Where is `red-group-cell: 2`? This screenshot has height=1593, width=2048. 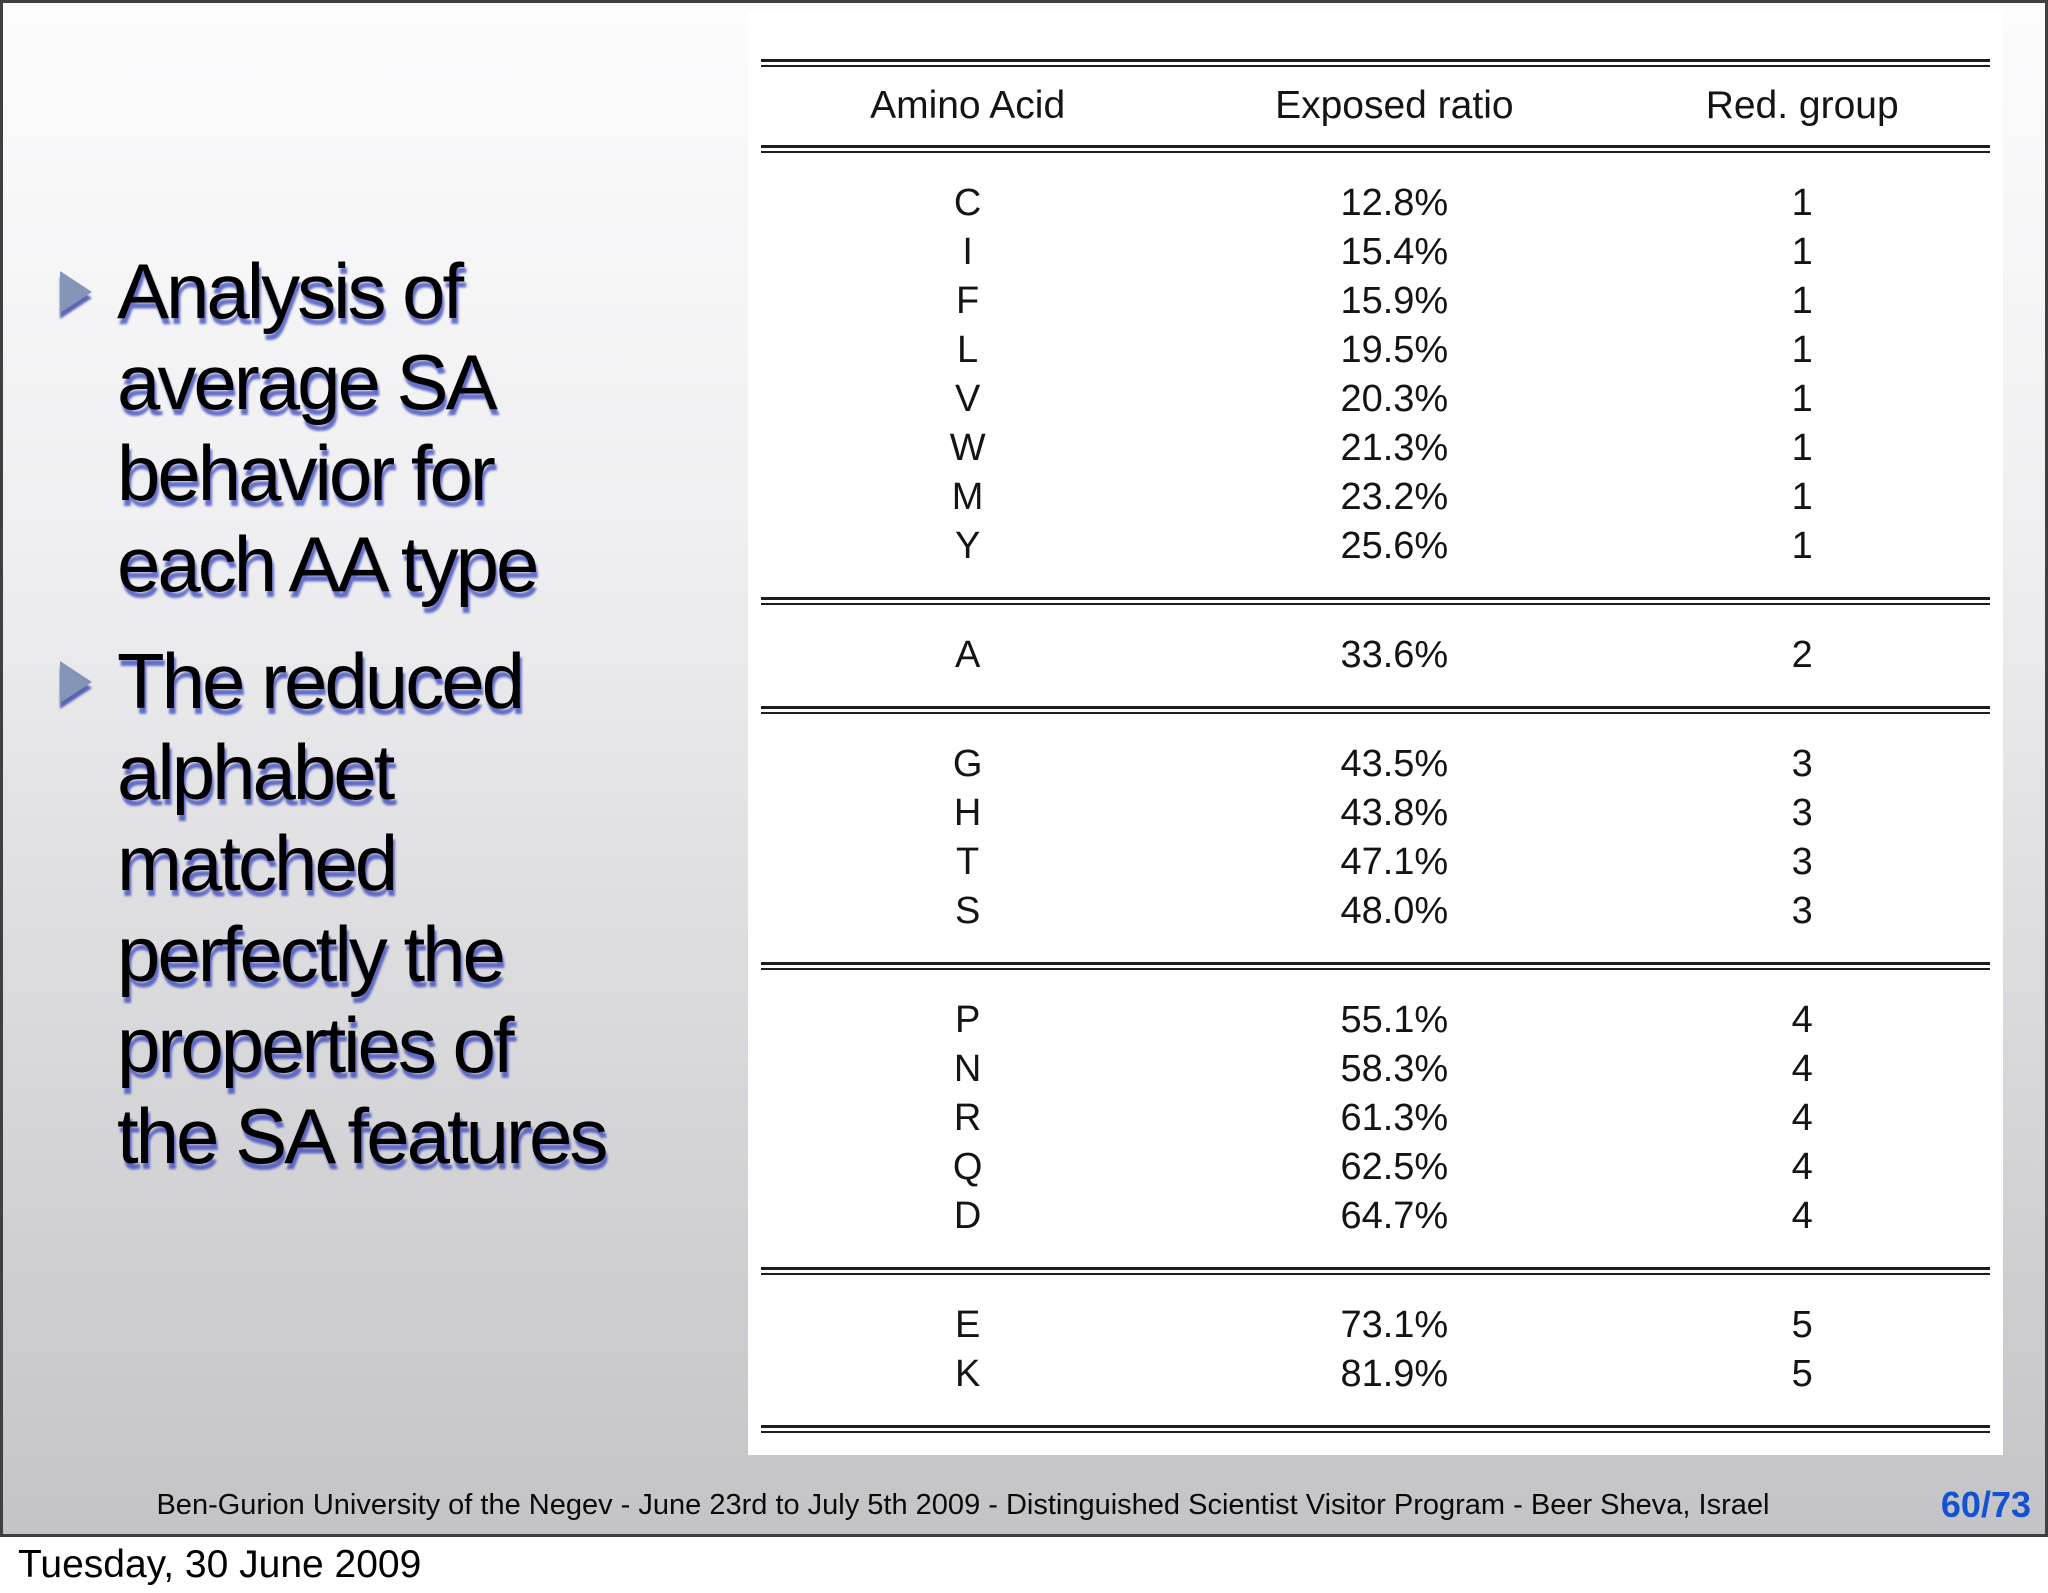
red-group-cell: 2 is located at coordinates (1802, 655).